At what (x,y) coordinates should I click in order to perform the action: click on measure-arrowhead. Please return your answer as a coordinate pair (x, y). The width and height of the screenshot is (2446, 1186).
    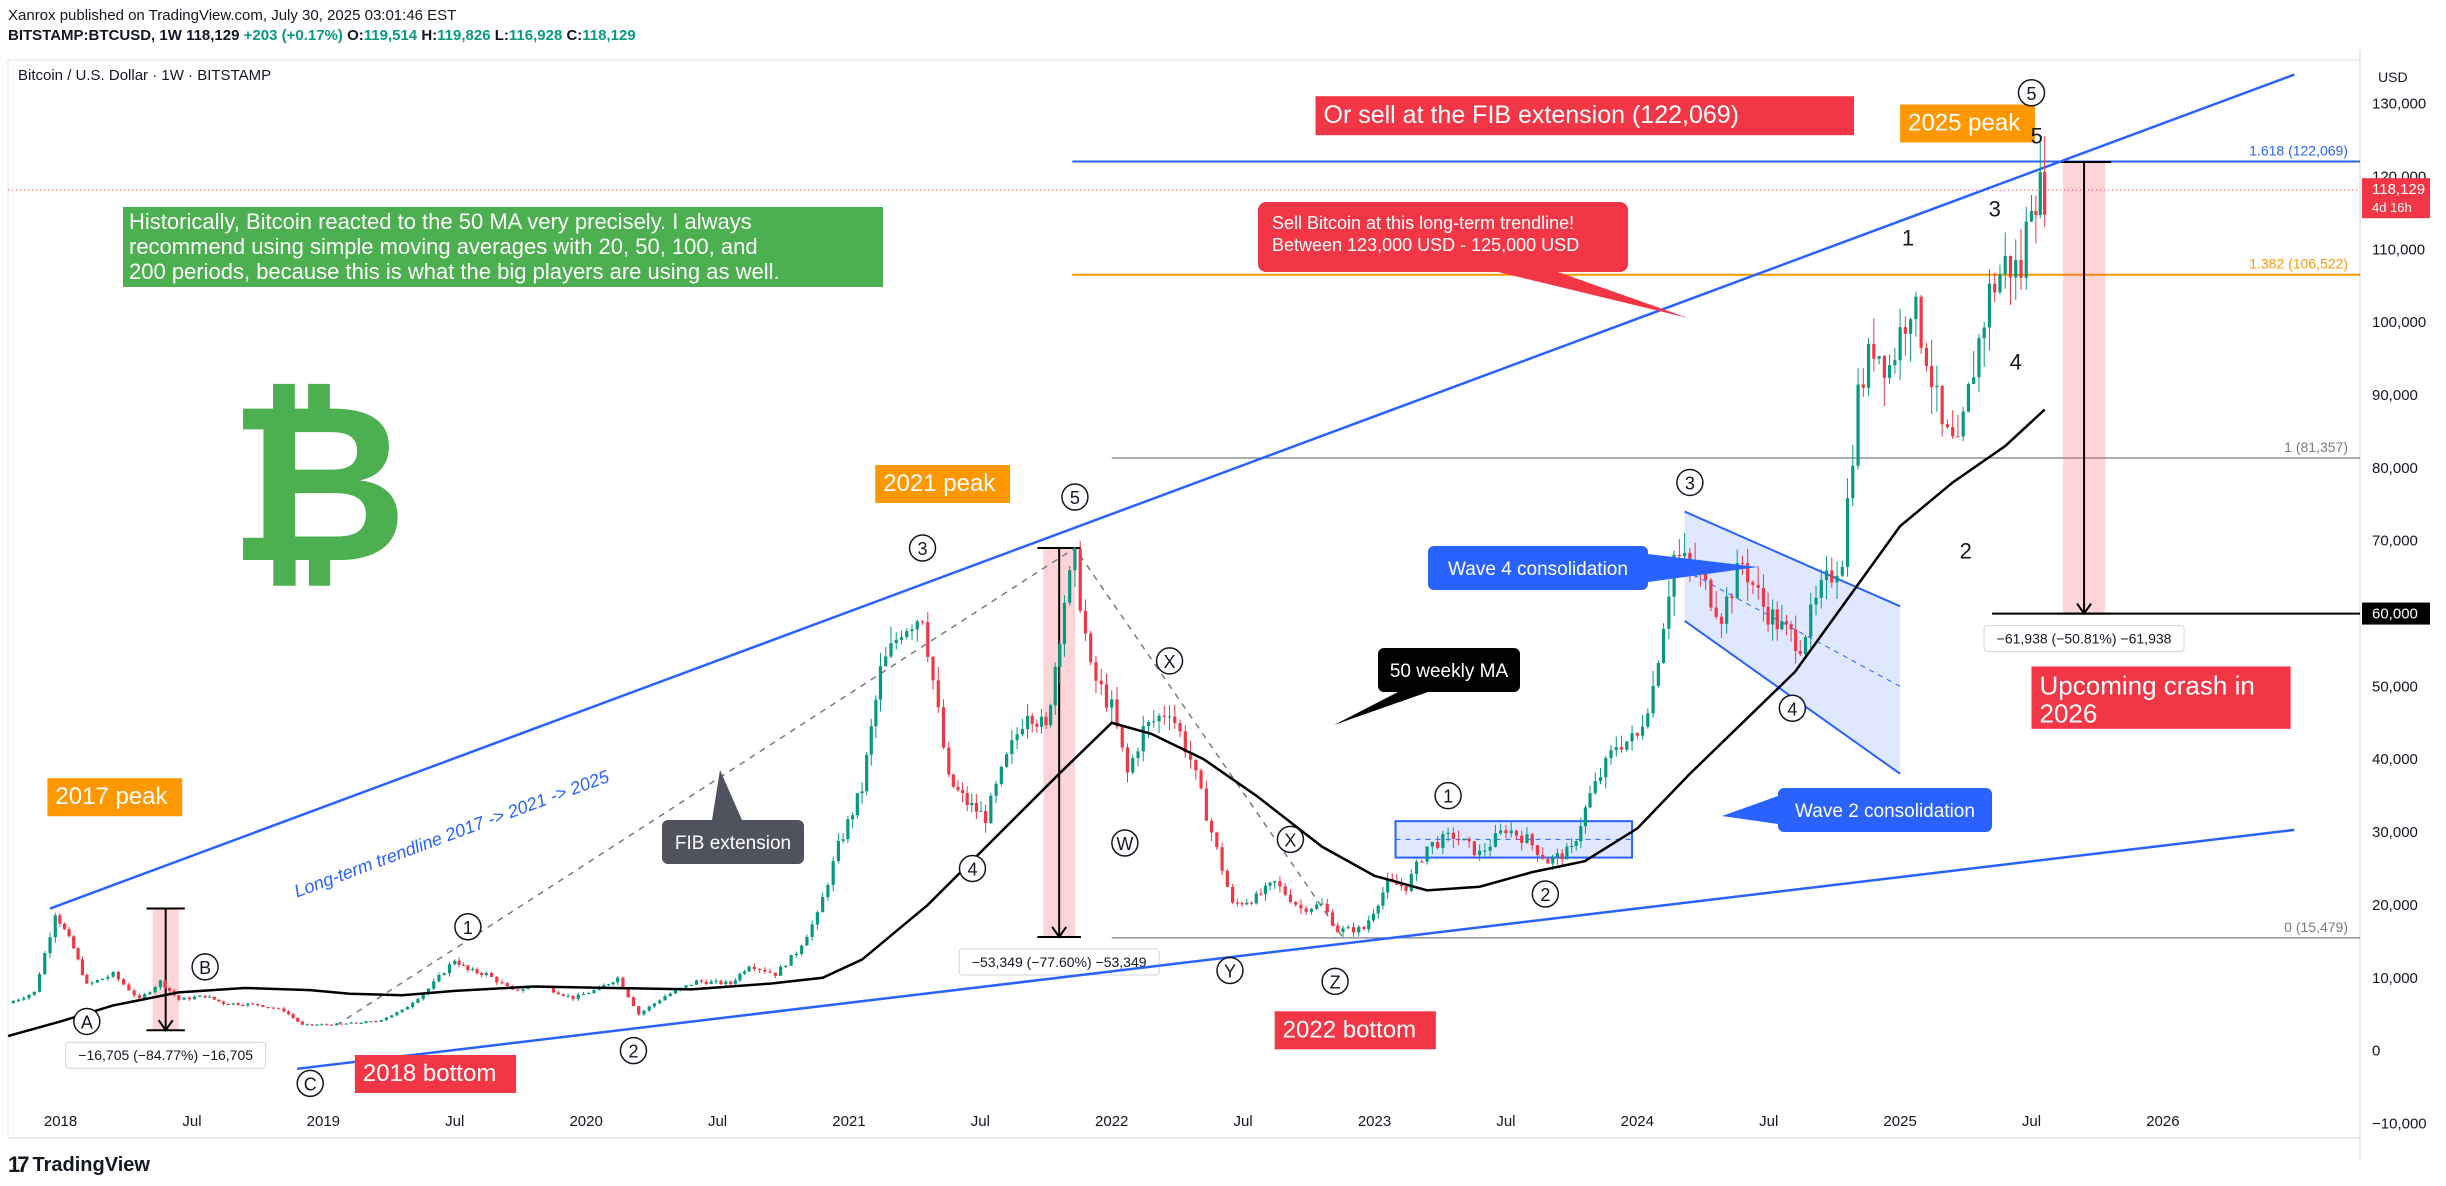
    Looking at the image, I should click on (165, 1025).